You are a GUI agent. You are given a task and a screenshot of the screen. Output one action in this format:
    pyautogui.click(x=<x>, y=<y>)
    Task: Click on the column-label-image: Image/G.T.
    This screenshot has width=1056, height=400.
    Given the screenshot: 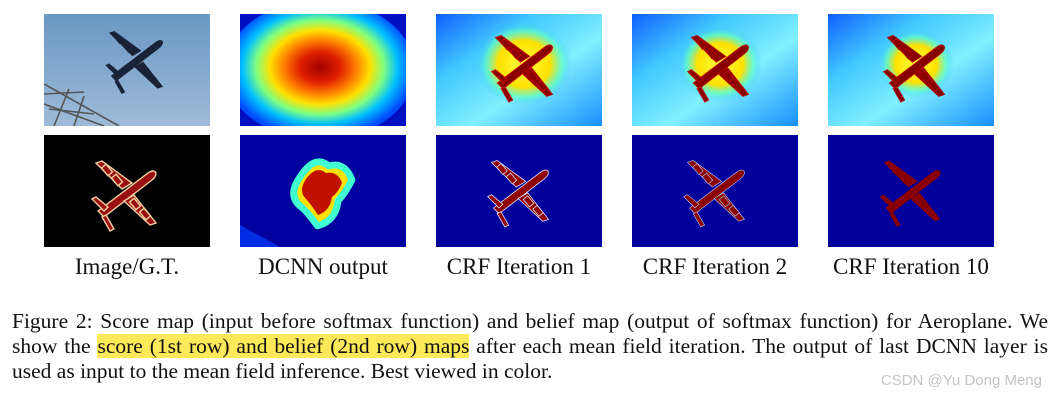 What is the action you would take?
    pyautogui.click(x=127, y=266)
    